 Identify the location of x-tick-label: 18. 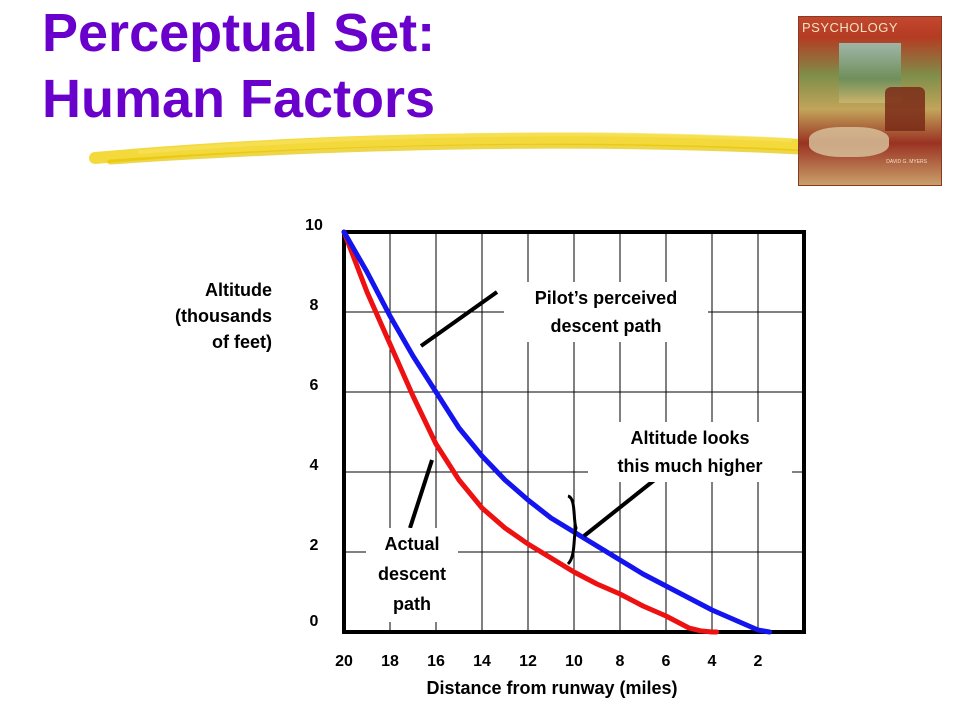
(390, 661).